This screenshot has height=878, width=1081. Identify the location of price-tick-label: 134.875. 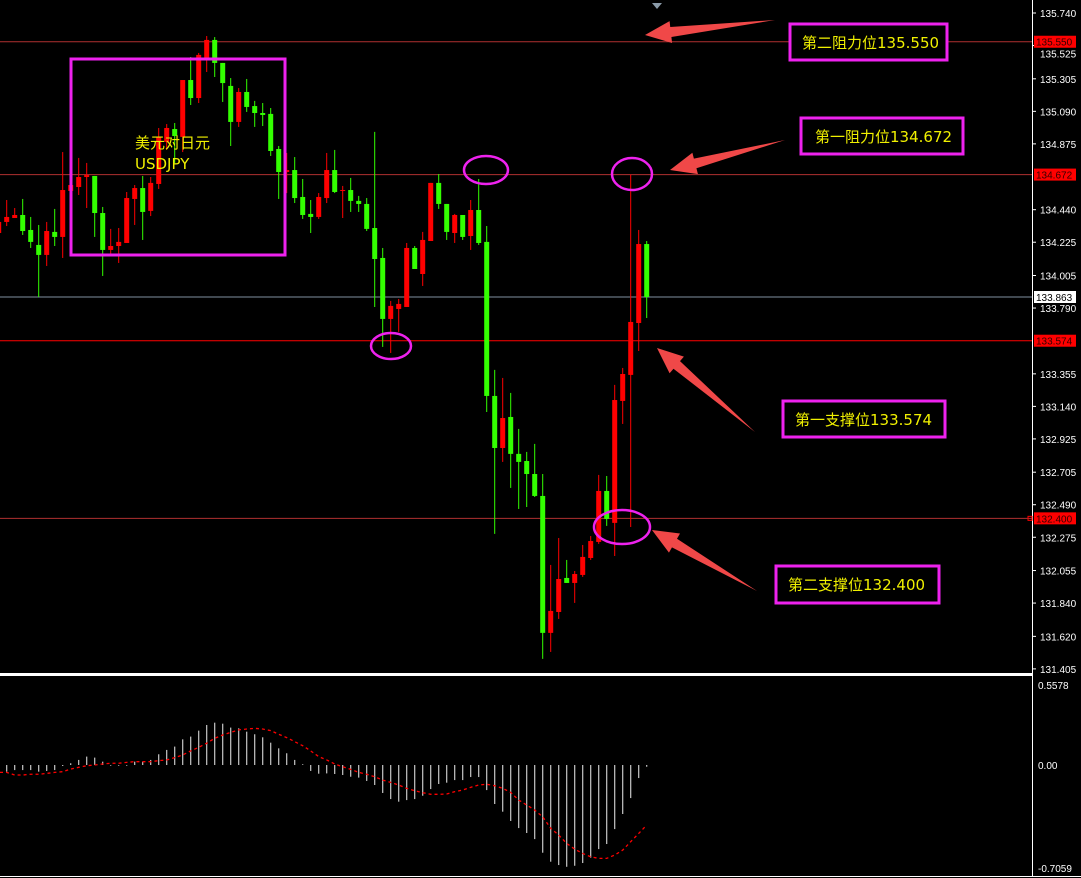
(1058, 145).